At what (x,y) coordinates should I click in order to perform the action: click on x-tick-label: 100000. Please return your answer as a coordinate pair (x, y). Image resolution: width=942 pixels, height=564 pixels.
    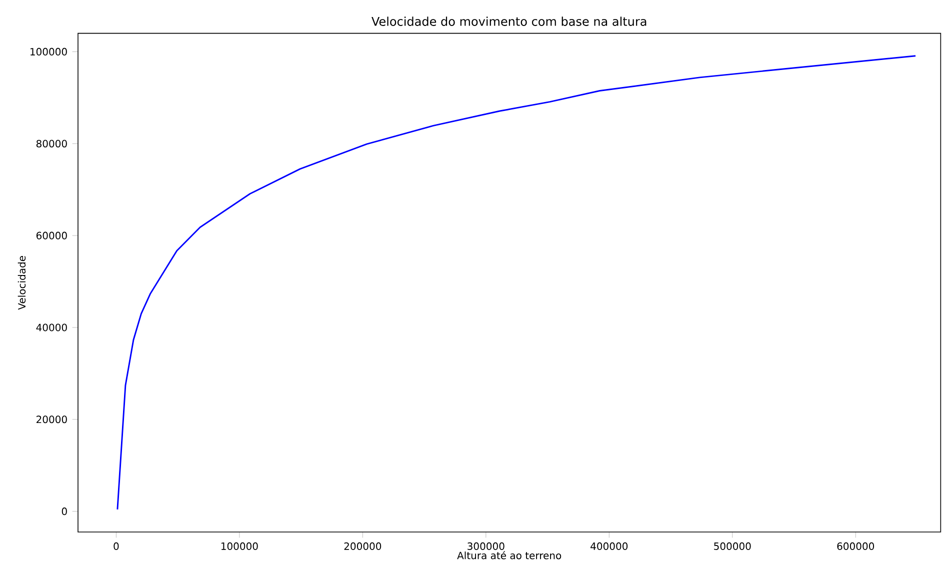
    Looking at the image, I should click on (239, 546).